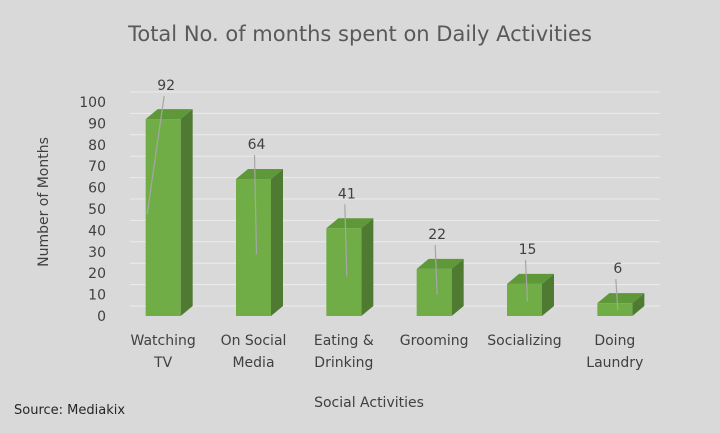  I want to click on x-tick-label: Grooming, so click(434, 341).